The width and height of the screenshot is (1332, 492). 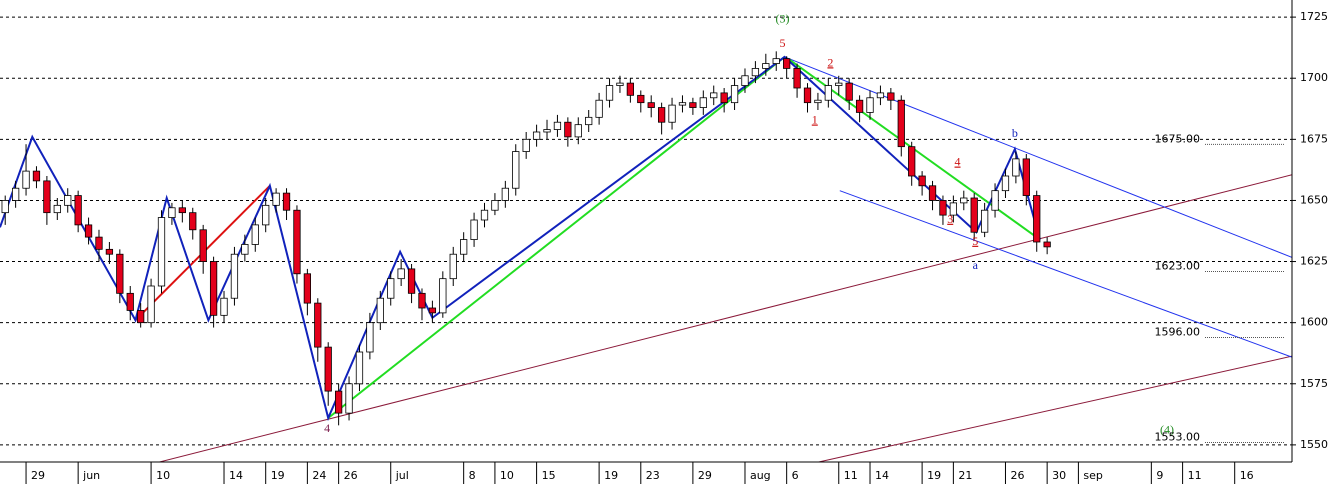 I want to click on trend-line, so click(x=1054, y=408).